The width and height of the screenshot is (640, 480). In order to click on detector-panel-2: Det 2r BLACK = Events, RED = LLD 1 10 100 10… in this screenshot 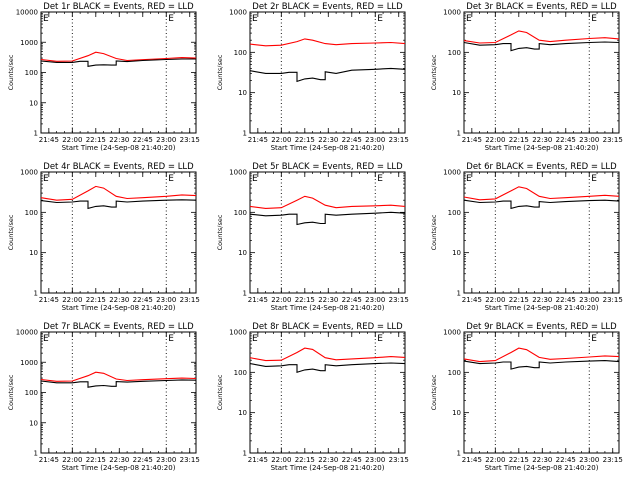, I will do `click(312, 77)`.